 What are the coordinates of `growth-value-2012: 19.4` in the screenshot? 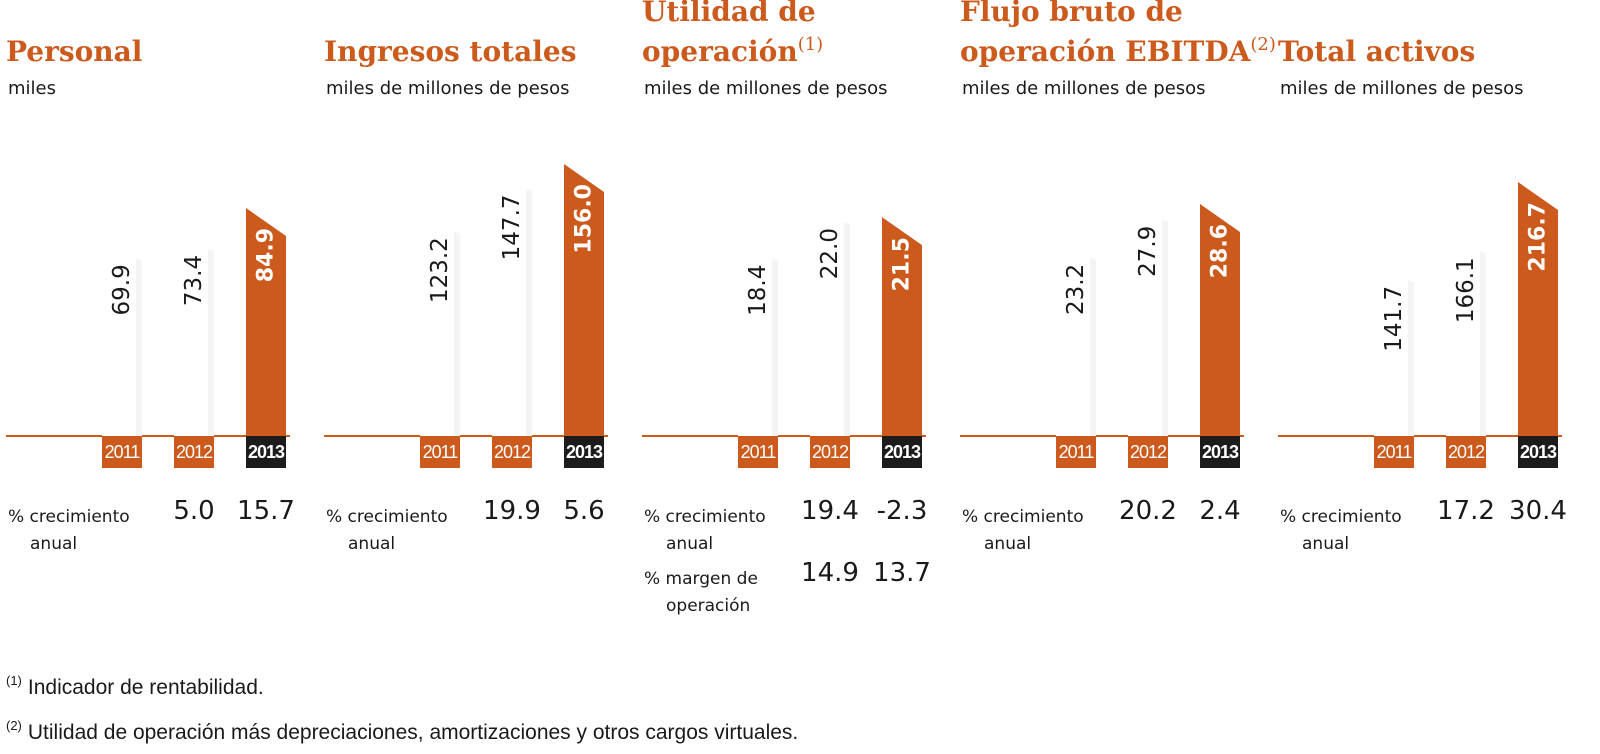 It's located at (830, 511).